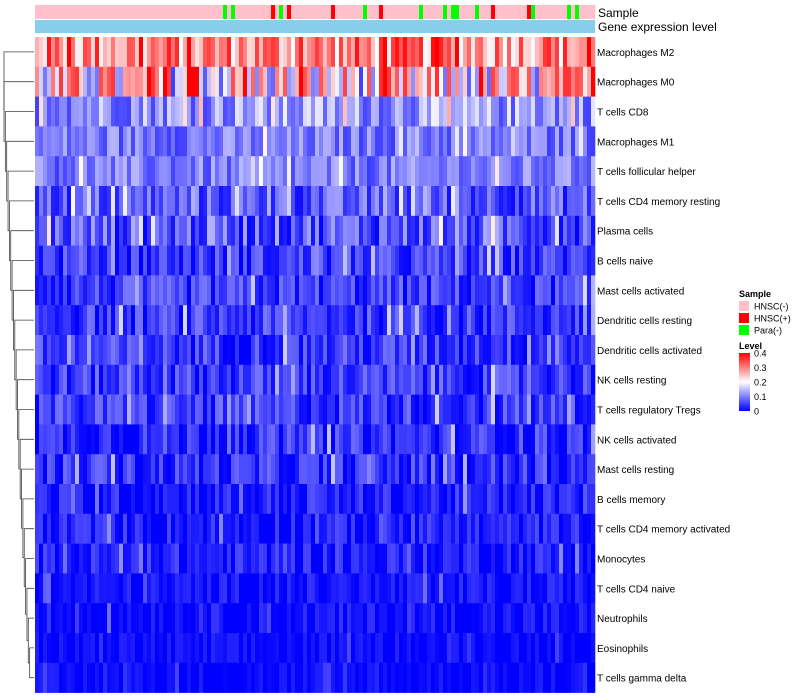  Describe the element at coordinates (646, 172) in the screenshot. I see `row-label: T cells follicular helper` at that location.